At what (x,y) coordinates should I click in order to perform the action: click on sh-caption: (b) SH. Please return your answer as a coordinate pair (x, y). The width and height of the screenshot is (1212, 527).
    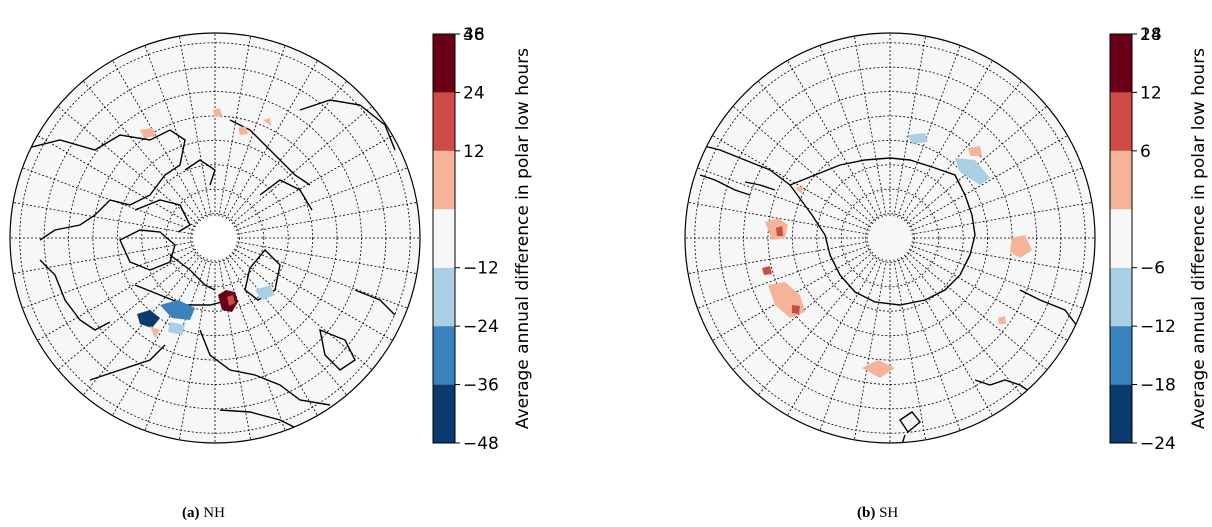
    Looking at the image, I should click on (877, 513).